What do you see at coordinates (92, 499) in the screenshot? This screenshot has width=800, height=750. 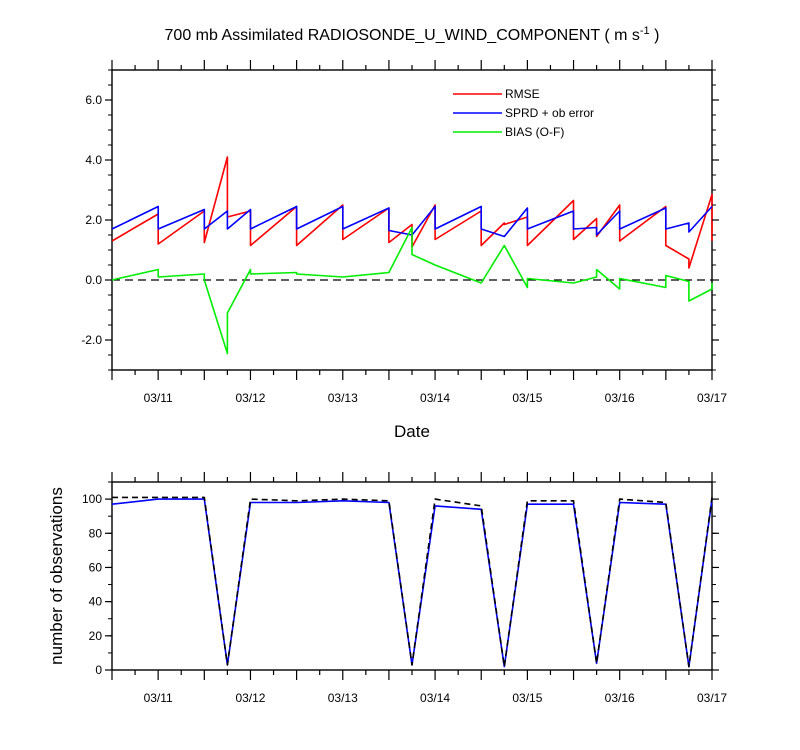 I see `y-tick-label: 100` at bounding box center [92, 499].